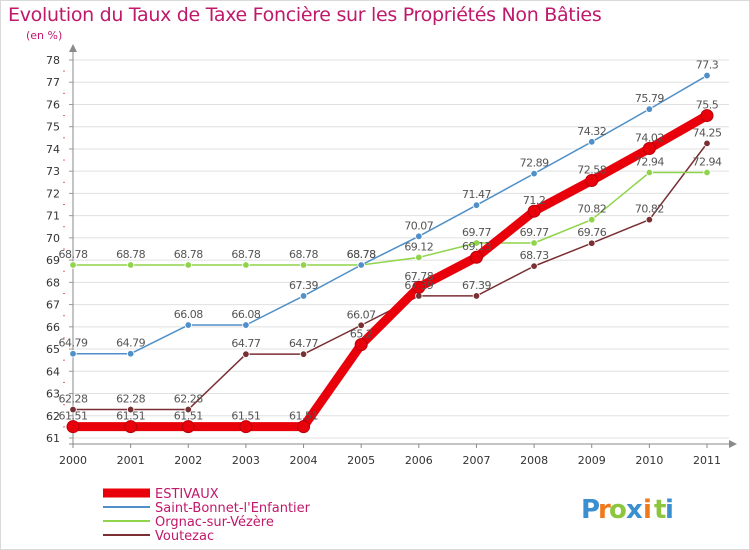 The width and height of the screenshot is (750, 550). What do you see at coordinates (592, 460) in the screenshot?
I see `x-tick-label-2009: 2009` at bounding box center [592, 460].